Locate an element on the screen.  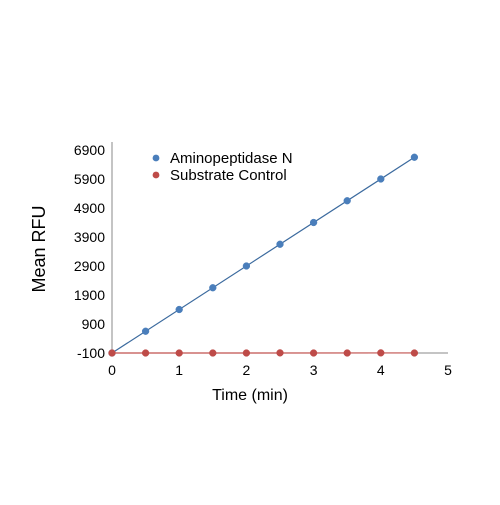
x-tick-label: 5 is located at coordinates (448, 370).